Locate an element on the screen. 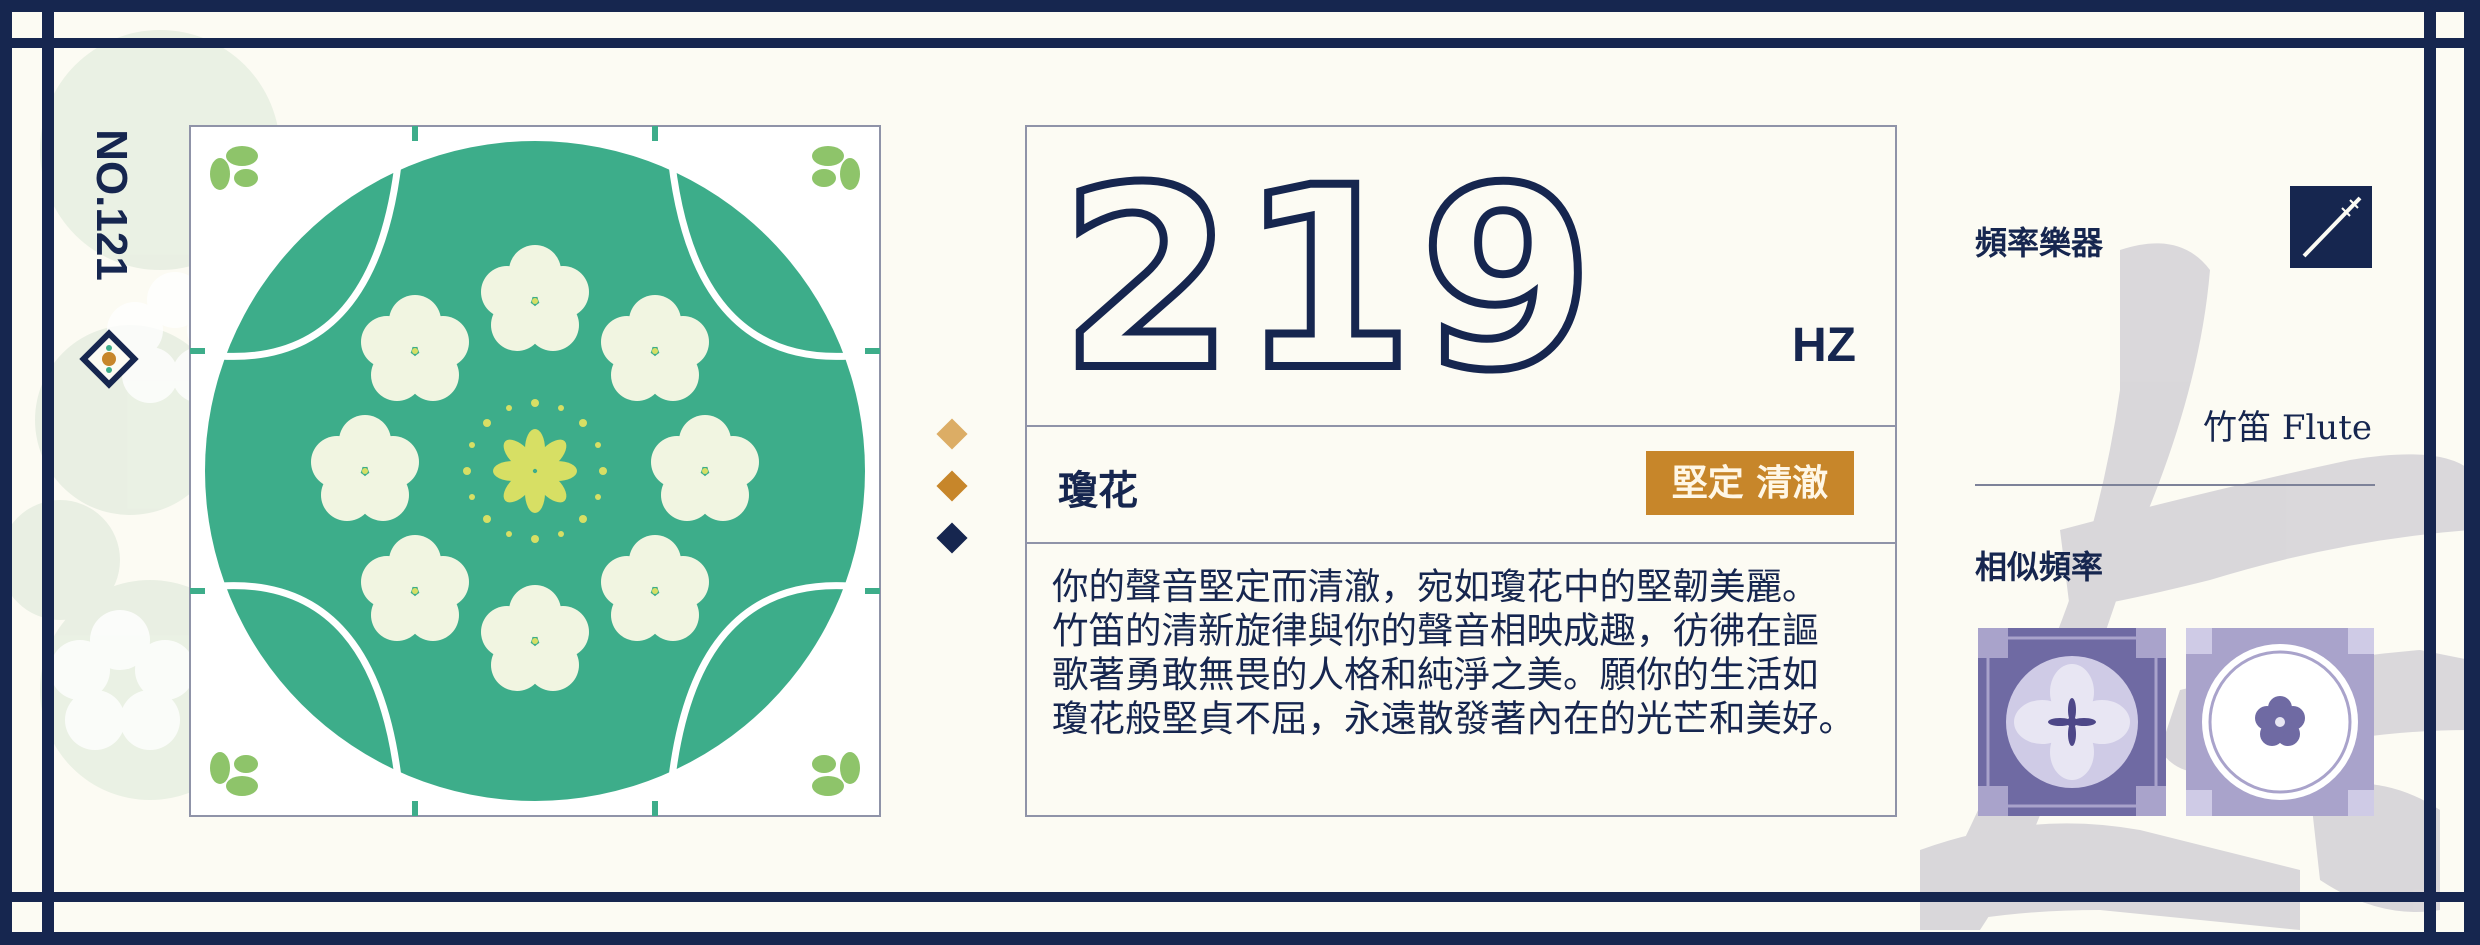 The image size is (2480, 945). description-line: 歌著勇敢無畏的人格和純淨之美。願你的生活如 is located at coordinates (1435, 674).